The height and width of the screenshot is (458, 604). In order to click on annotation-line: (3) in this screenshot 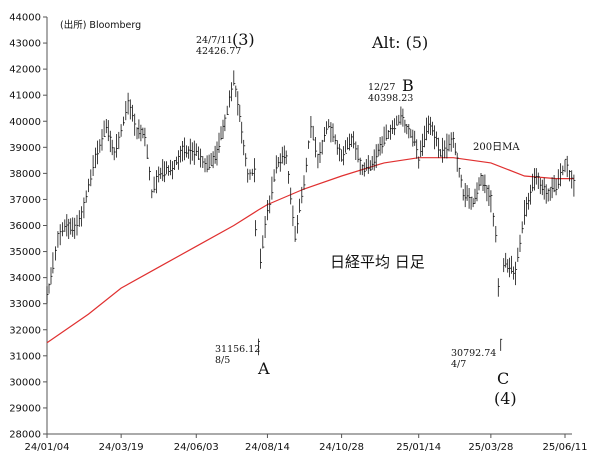, I will do `click(243, 39)`.